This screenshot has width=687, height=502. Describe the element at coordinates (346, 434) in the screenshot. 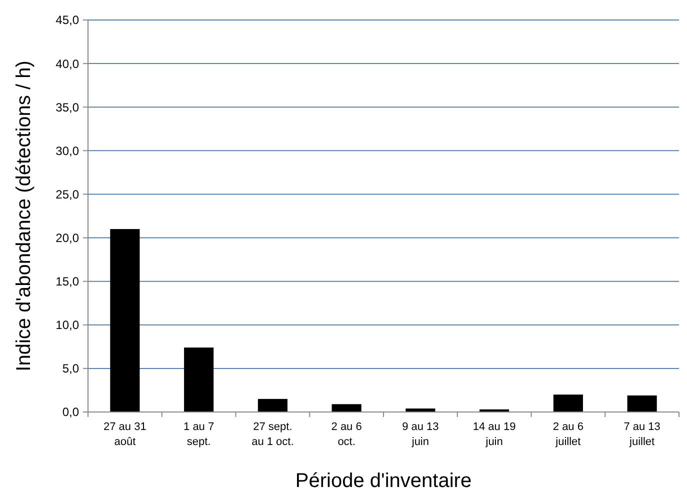

I see `x-tick-label: 2 au 6 oct.` at that location.